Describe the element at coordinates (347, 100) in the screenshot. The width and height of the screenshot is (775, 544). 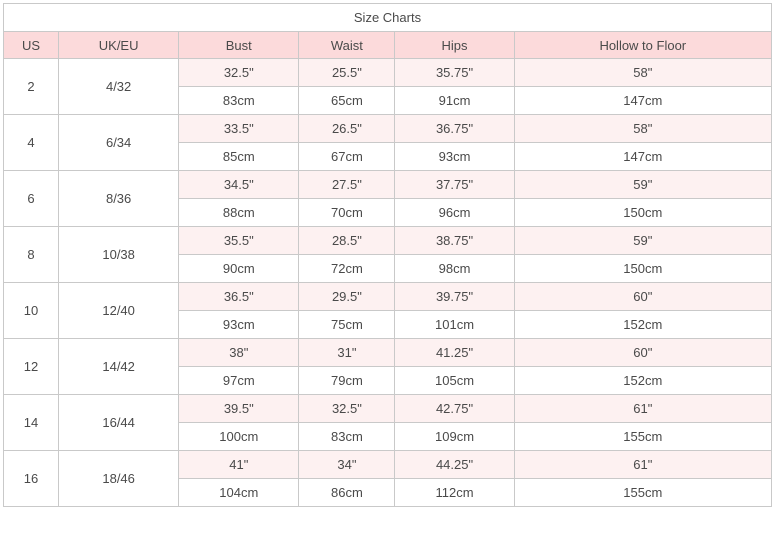
I see `waist-cm-cell: 65cm` at that location.